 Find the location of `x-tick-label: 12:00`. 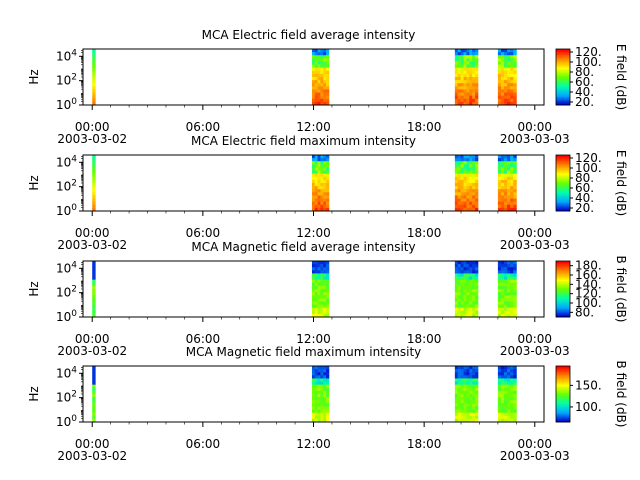

x-tick-label: 12:00 is located at coordinates (313, 127).